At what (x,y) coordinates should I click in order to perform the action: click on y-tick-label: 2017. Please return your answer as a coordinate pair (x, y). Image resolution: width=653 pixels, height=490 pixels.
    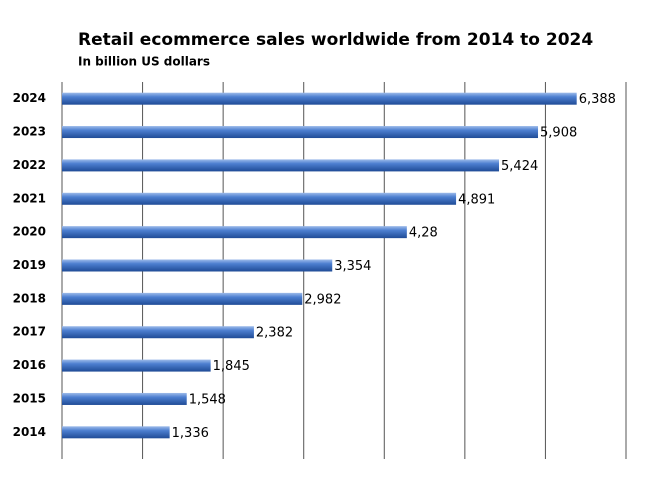
    Looking at the image, I should click on (29, 332).